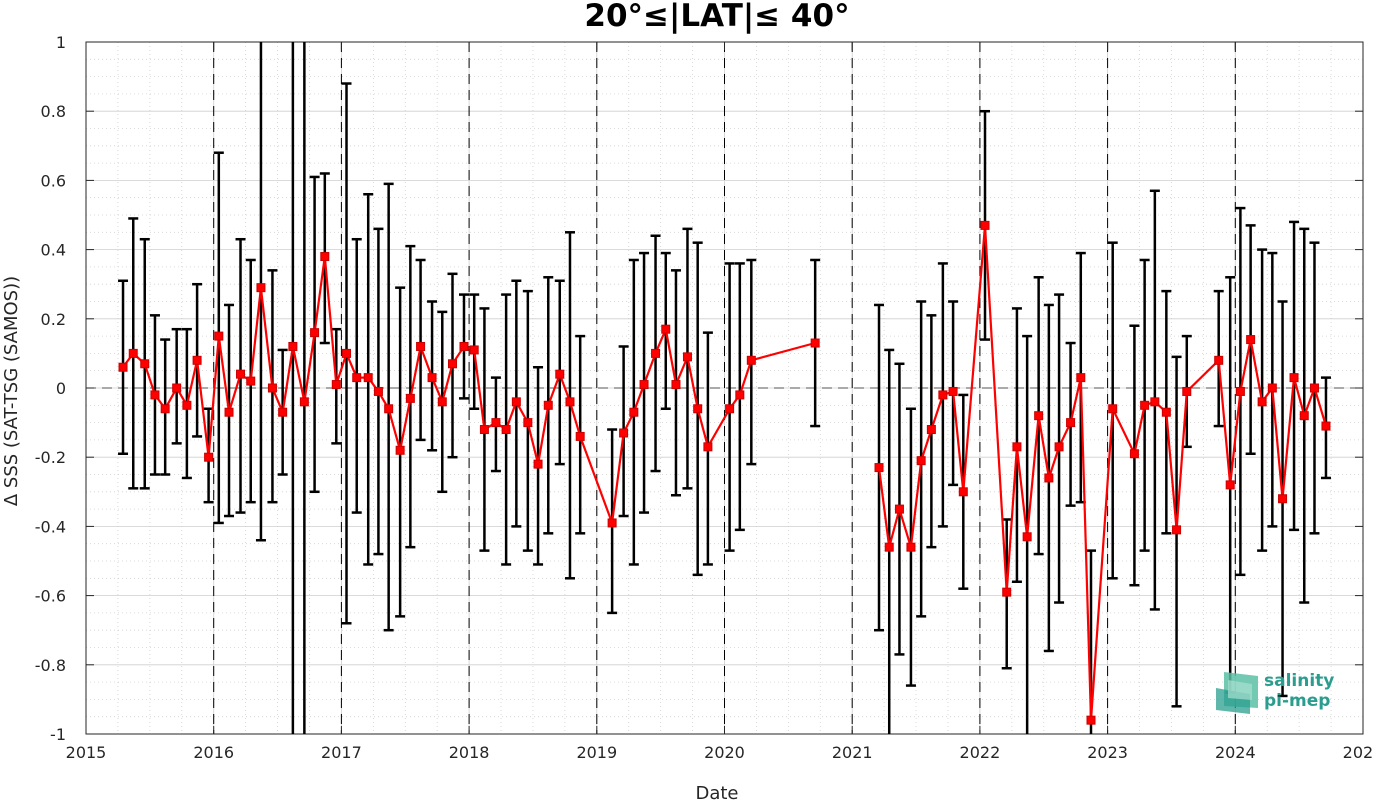 This screenshot has width=1374, height=801. What do you see at coordinates (1297, 701) in the screenshot?
I see `logo-line2: pi-mep` at bounding box center [1297, 701].